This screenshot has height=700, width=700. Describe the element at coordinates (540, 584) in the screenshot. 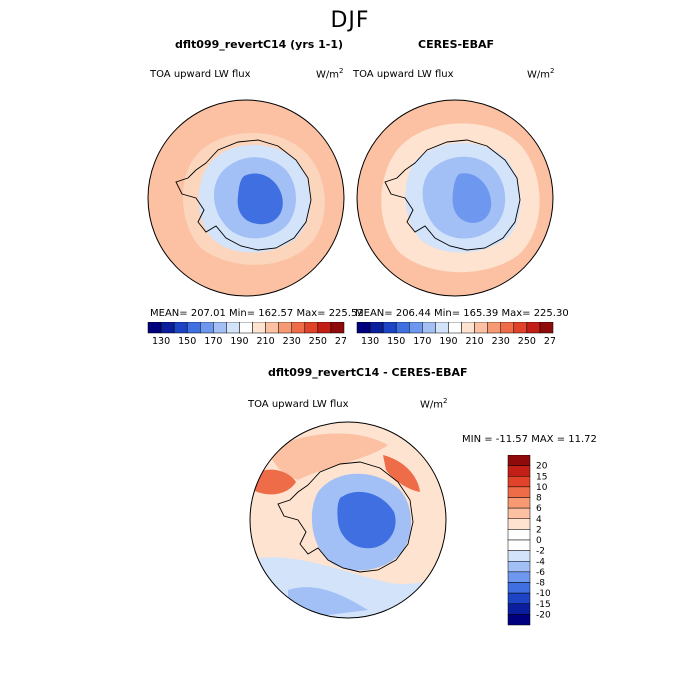

I see `colorbar-tick-label: -8` at that location.